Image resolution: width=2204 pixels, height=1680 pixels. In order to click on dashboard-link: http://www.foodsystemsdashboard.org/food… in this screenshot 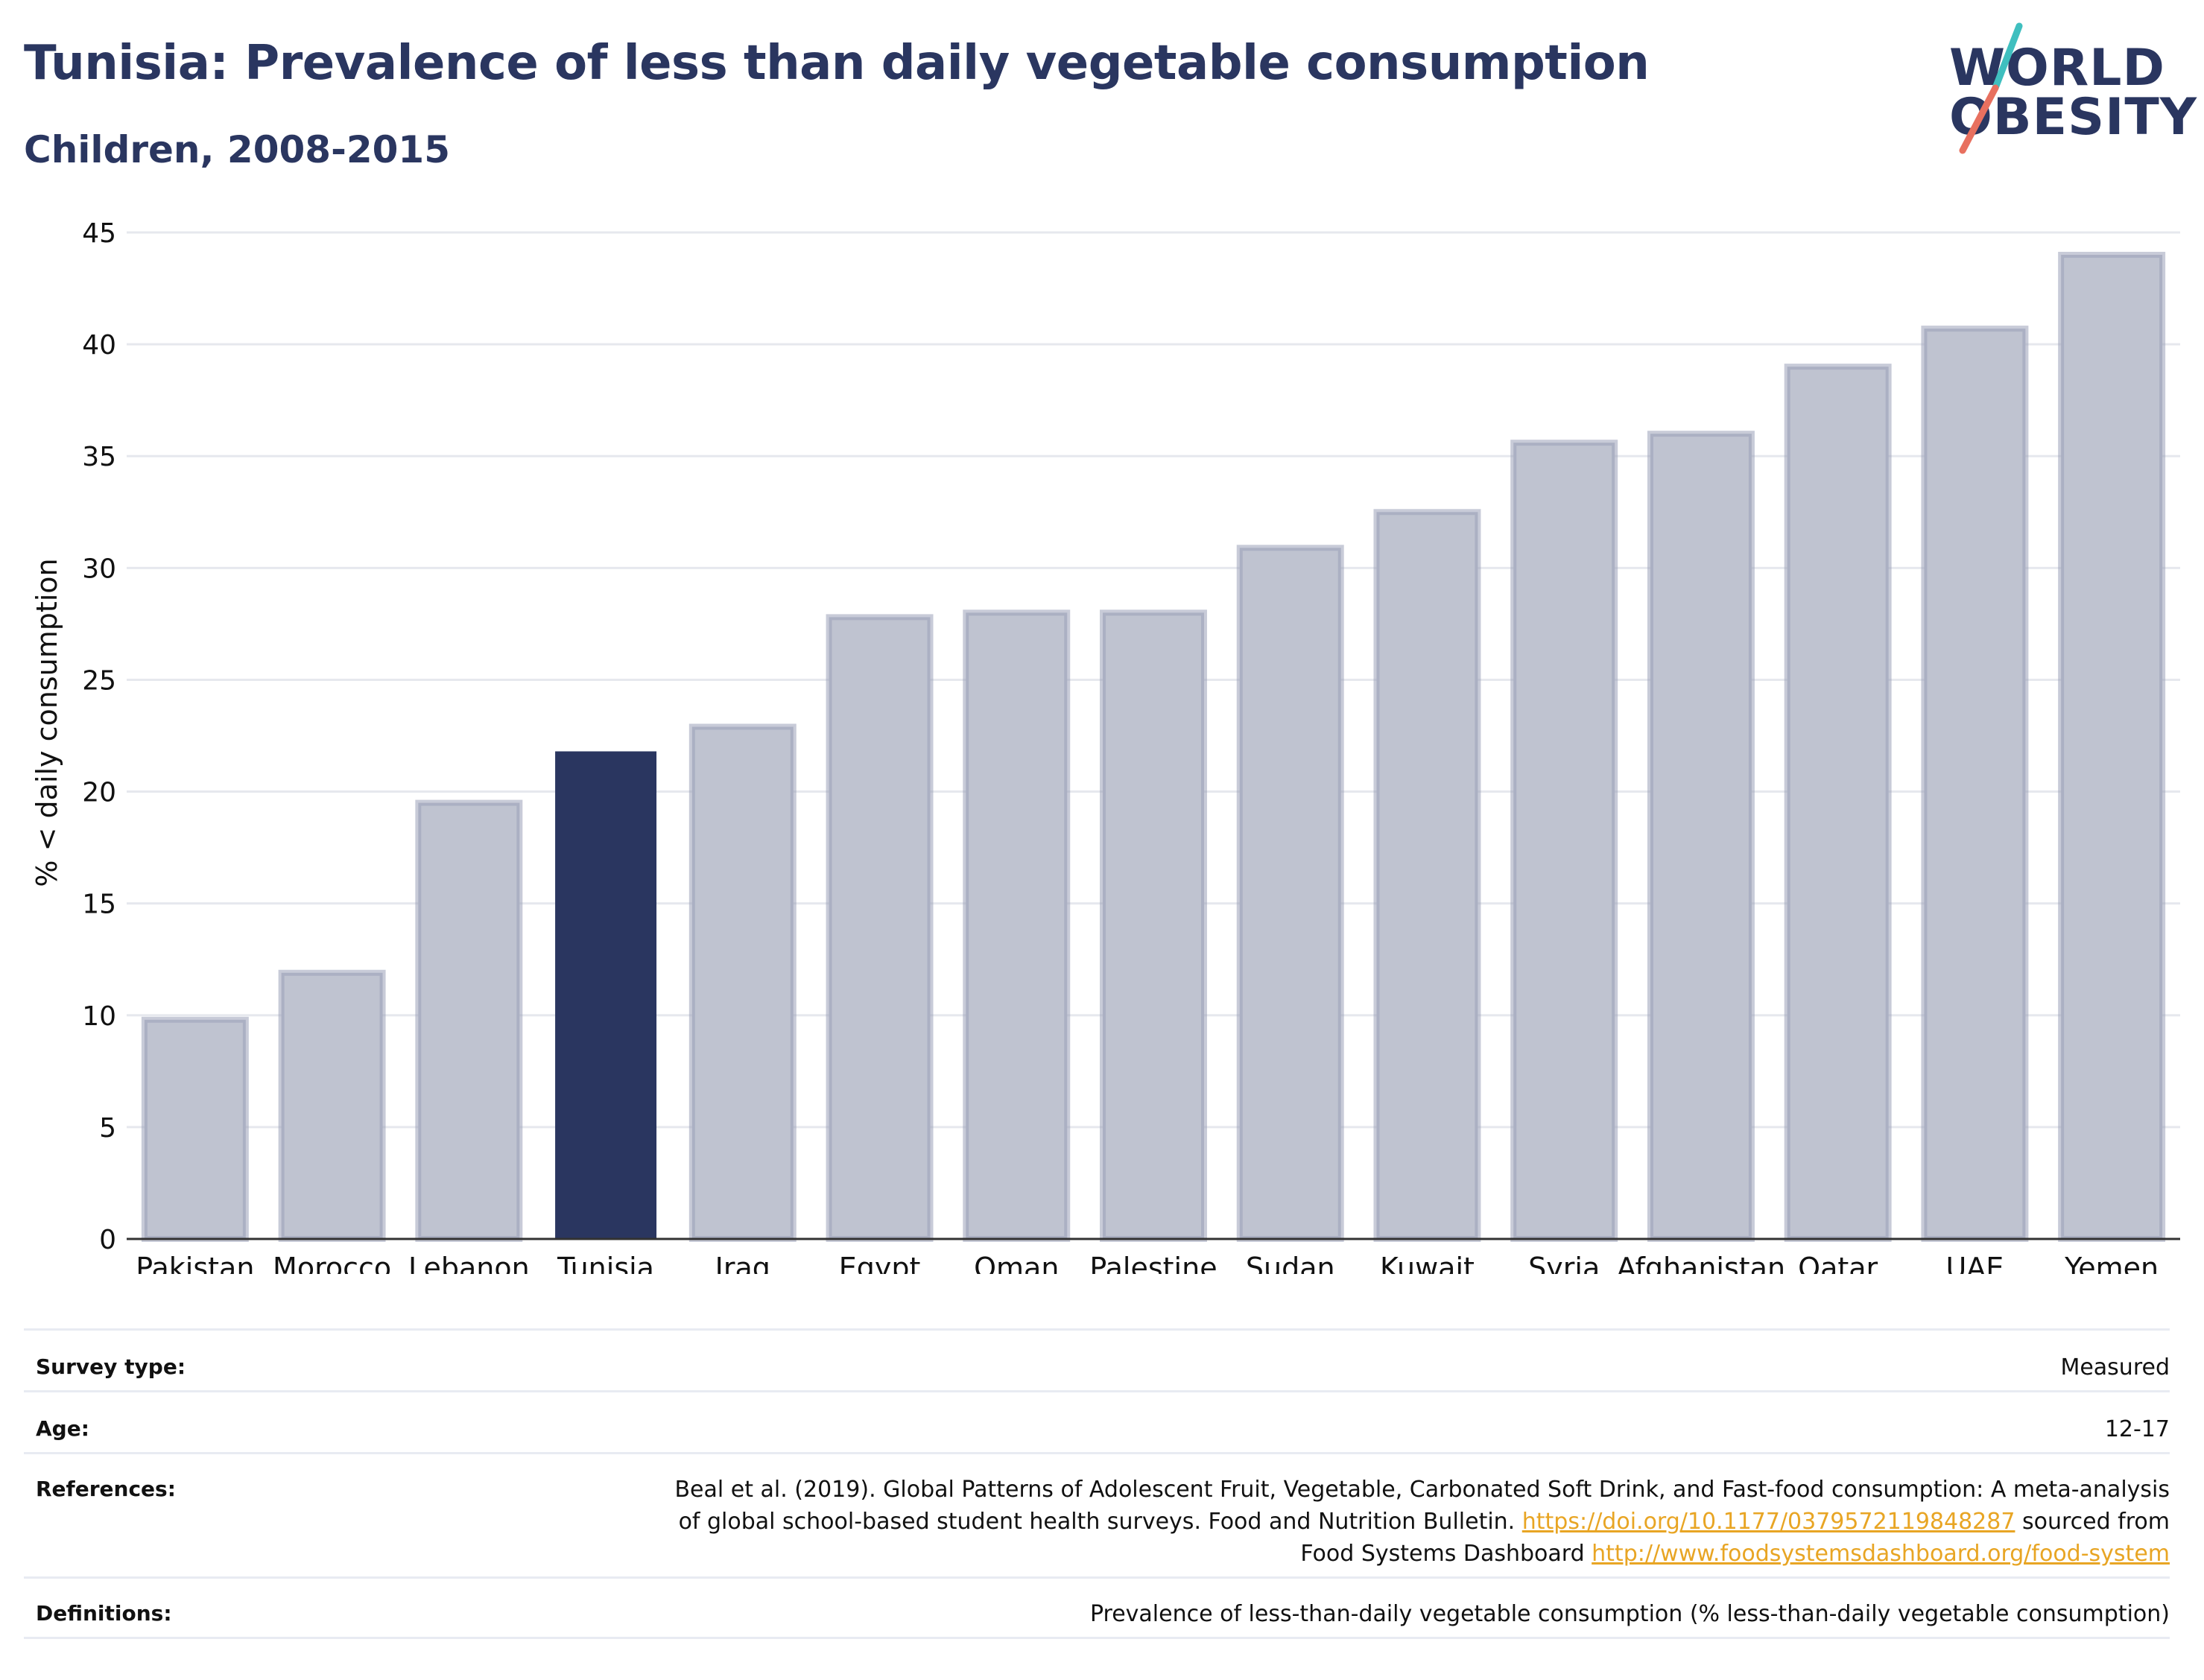, I will do `click(1881, 1554)`.